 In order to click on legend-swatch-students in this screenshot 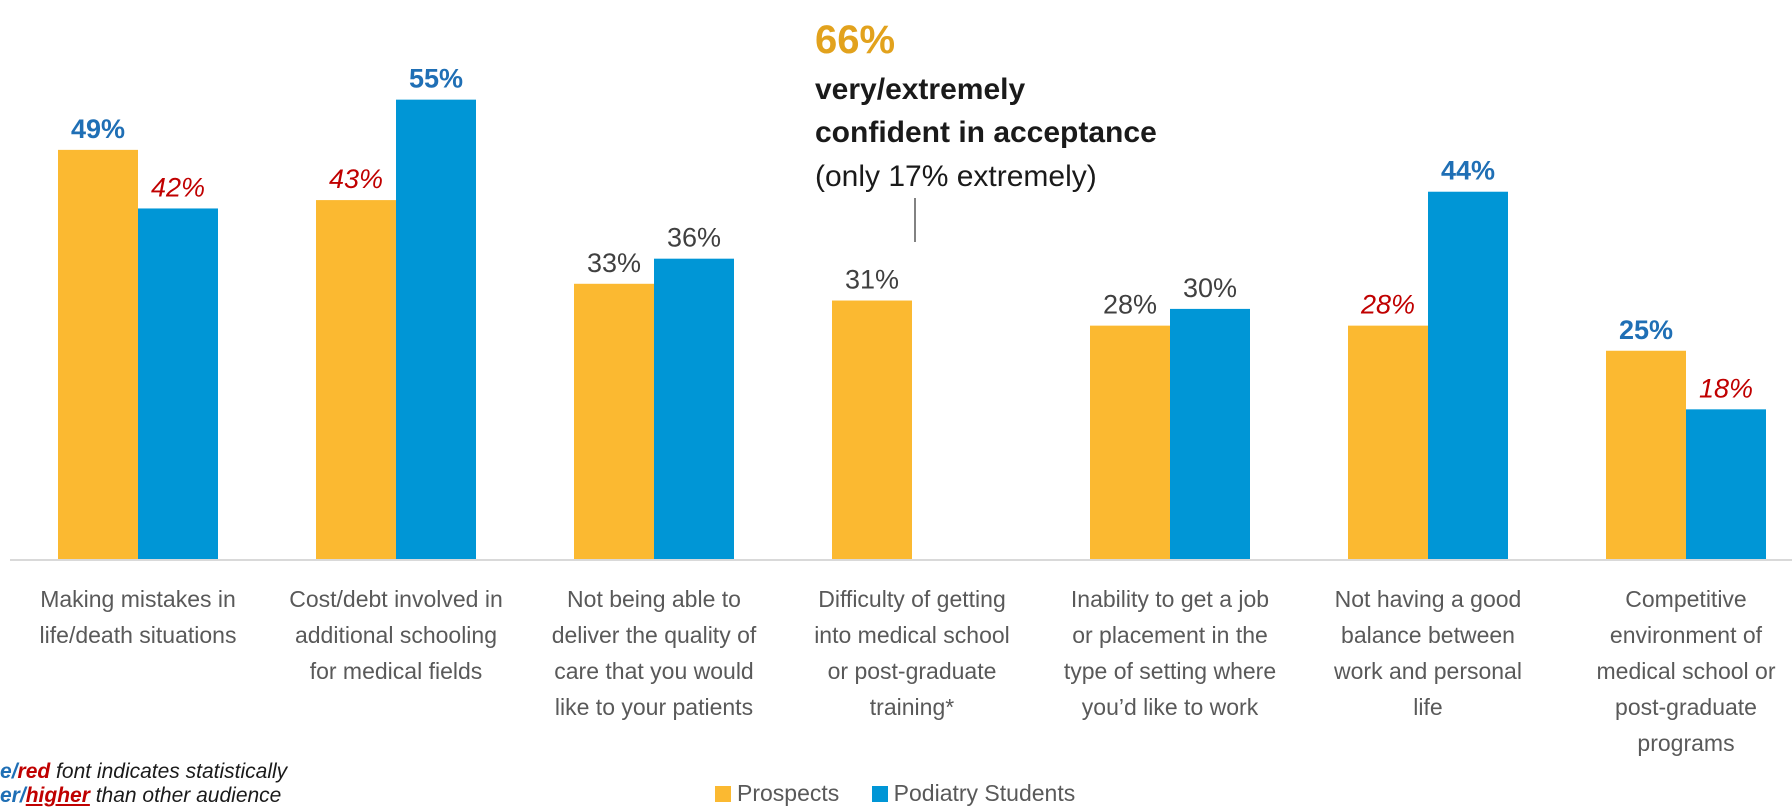, I will do `click(879, 794)`.